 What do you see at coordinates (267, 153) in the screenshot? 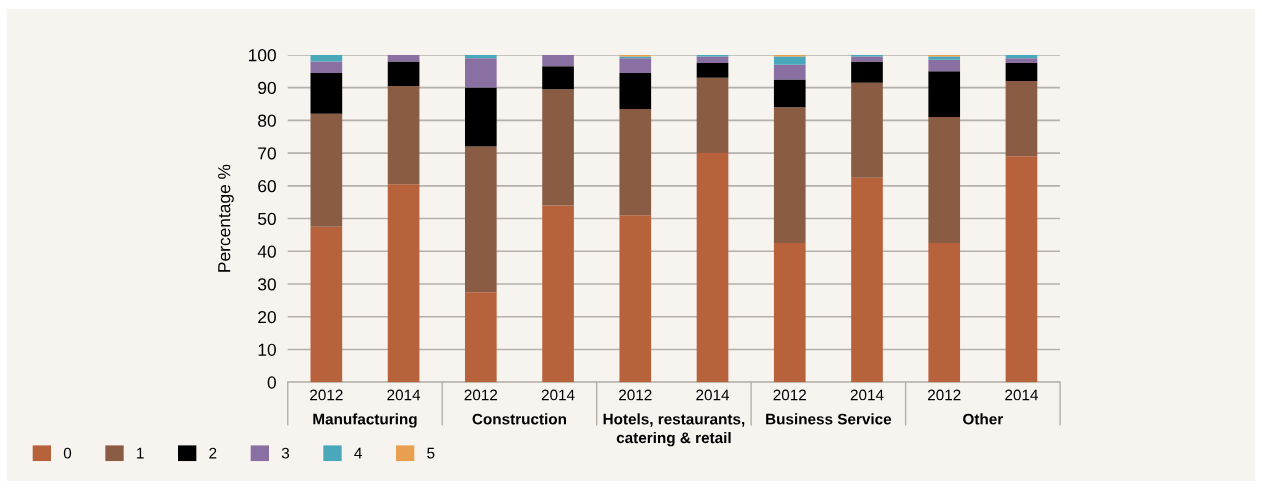
I see `y-tick-label: 70` at bounding box center [267, 153].